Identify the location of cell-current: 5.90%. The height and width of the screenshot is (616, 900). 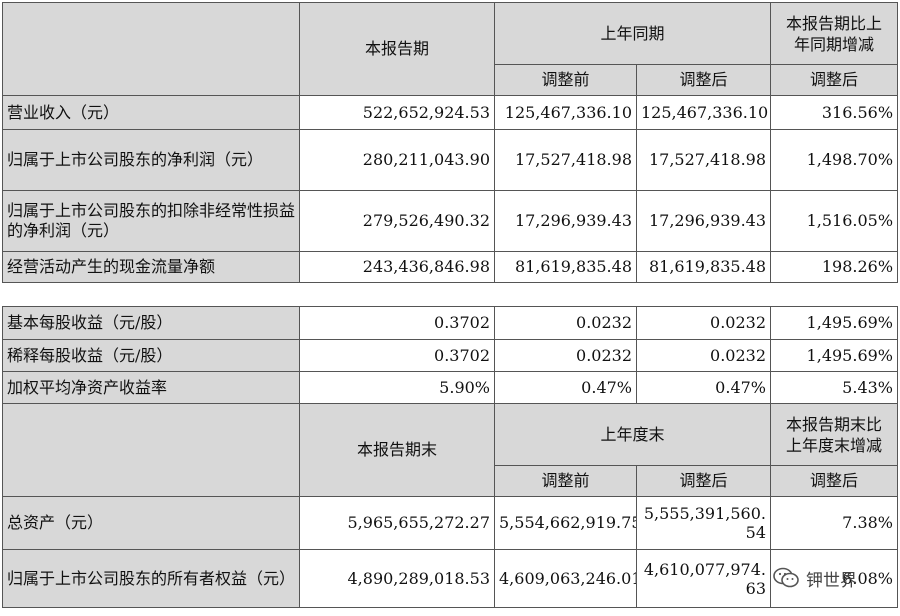
(397, 387).